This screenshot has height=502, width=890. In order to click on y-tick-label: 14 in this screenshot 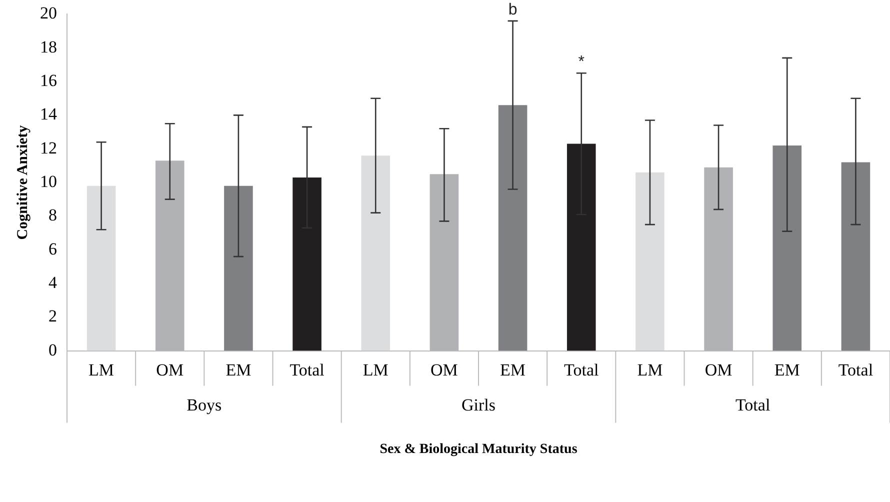, I will do `click(49, 114)`.